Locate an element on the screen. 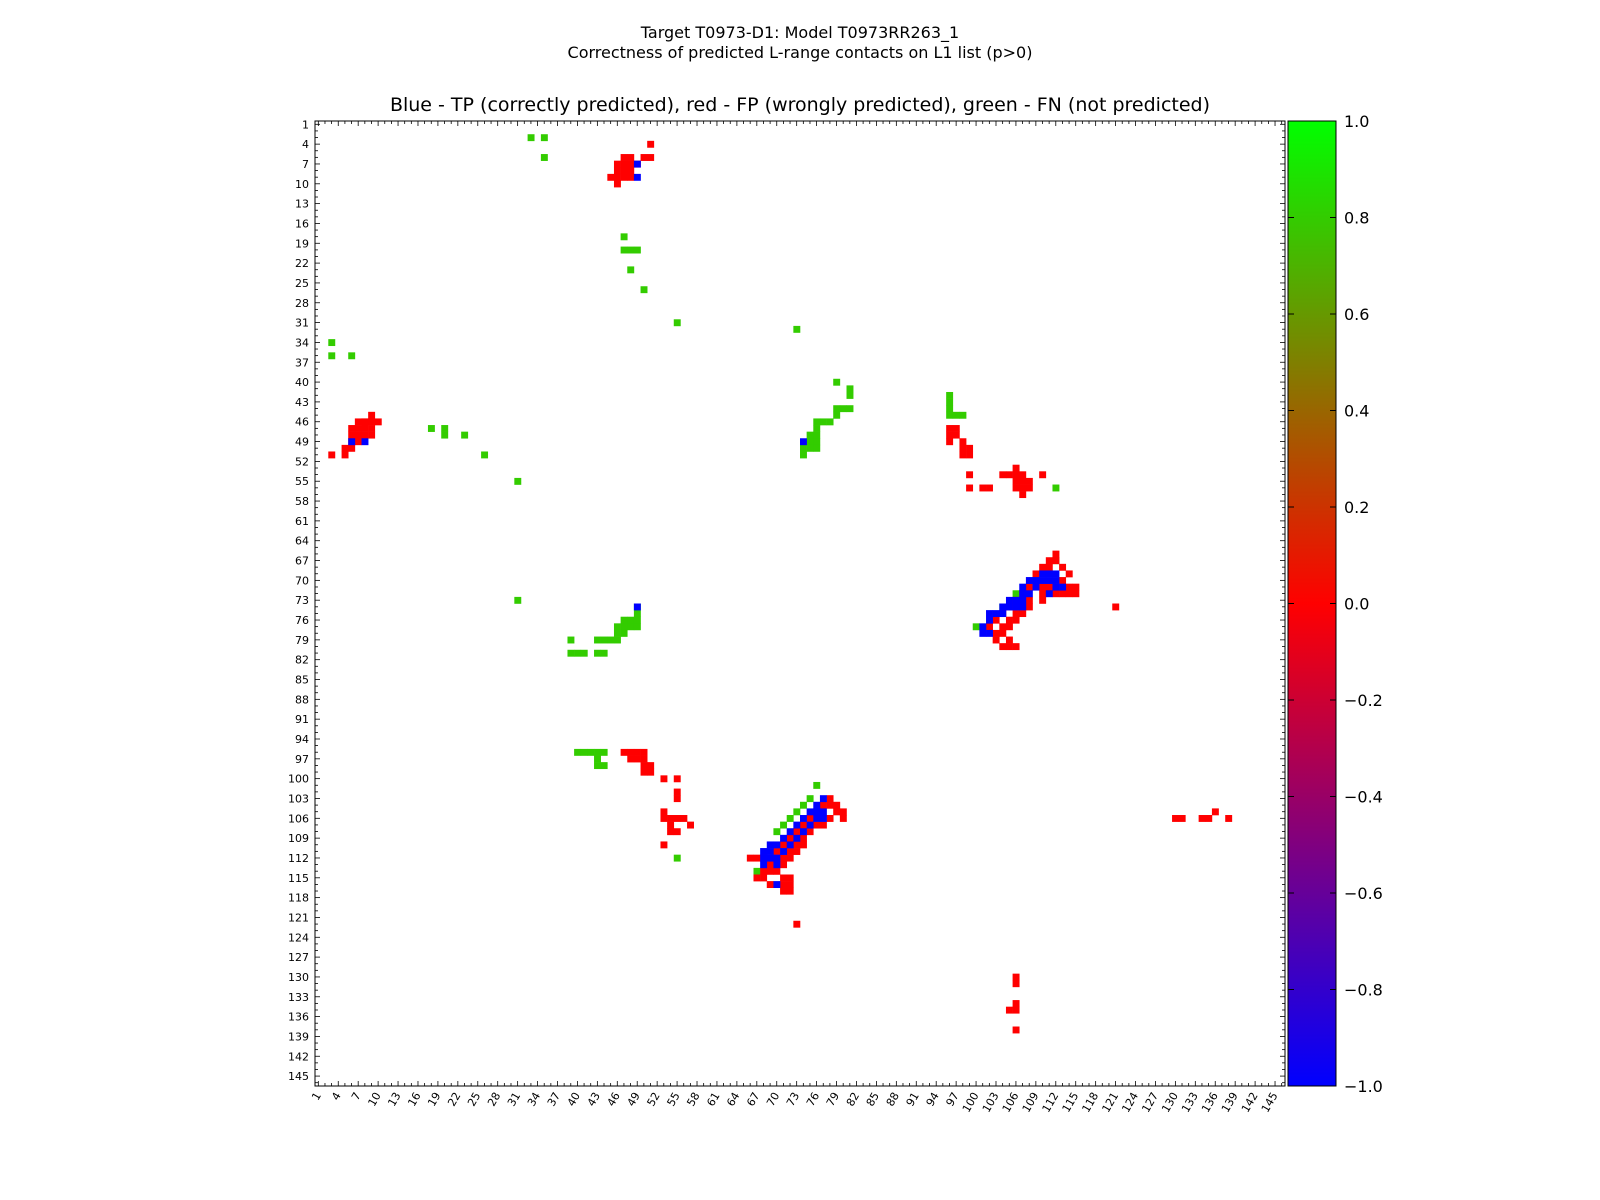  y-tick-label: 55 is located at coordinates (302, 481).